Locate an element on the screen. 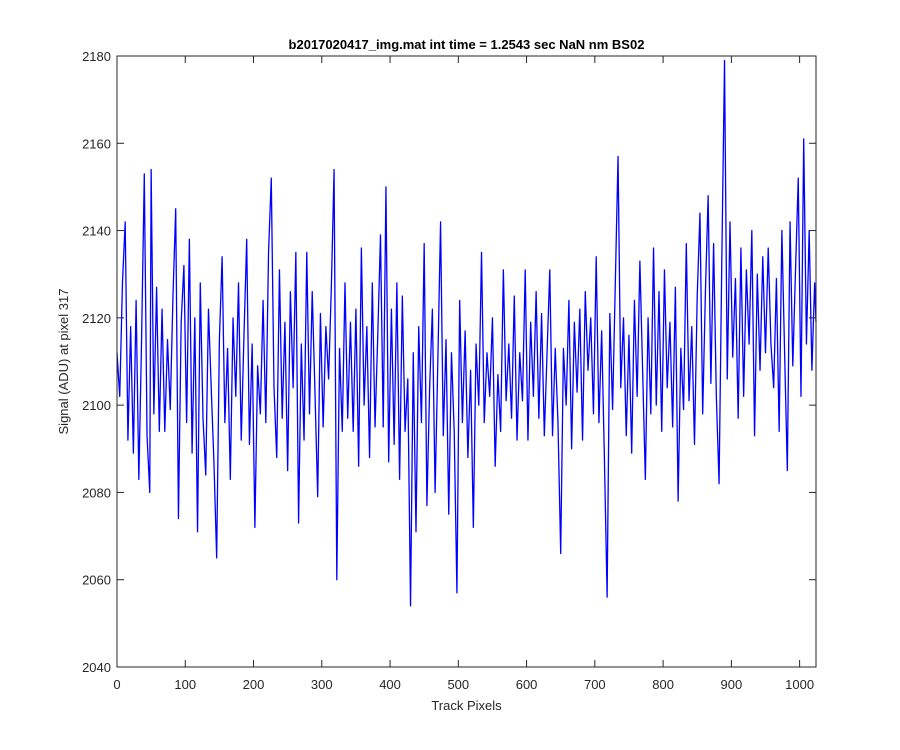 The image size is (900, 750). x-tick-label: 400 is located at coordinates (390, 684).